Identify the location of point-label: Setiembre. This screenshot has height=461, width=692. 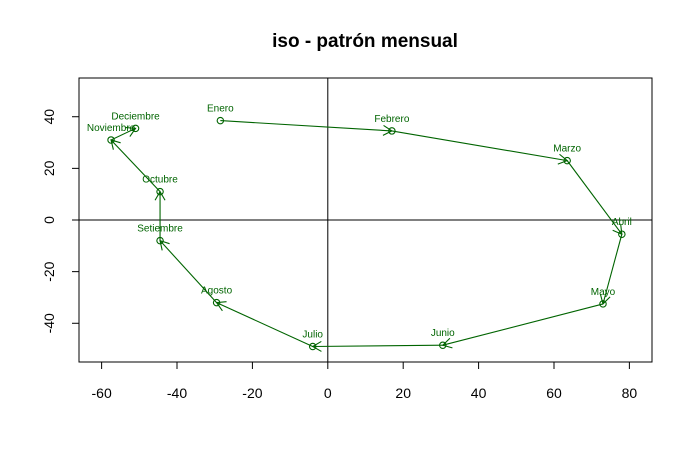
(160, 229).